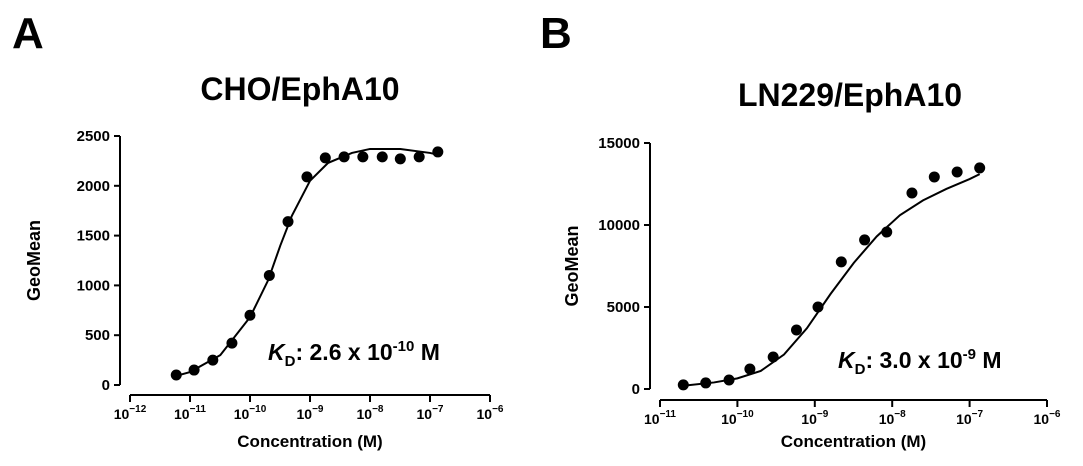 The image size is (1083, 466). What do you see at coordinates (619, 225) in the screenshot?
I see `y-tick-label: 10000` at bounding box center [619, 225].